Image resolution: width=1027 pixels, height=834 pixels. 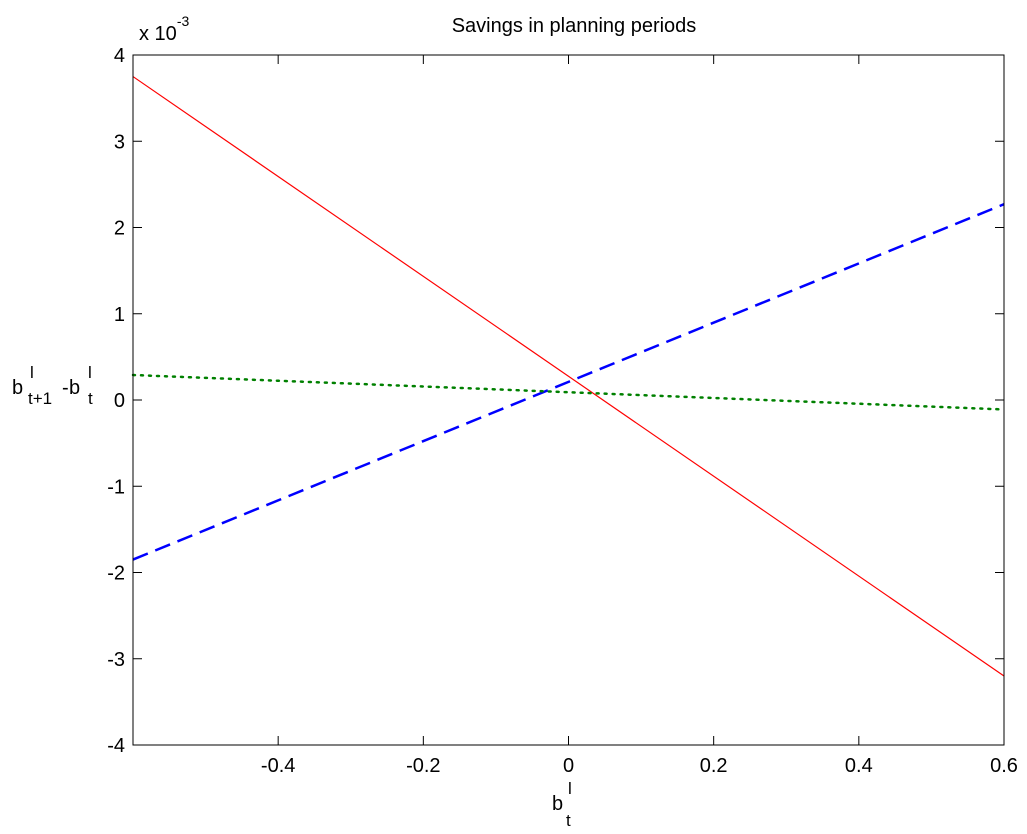 I want to click on ylabel-b2: b, so click(x=74, y=388).